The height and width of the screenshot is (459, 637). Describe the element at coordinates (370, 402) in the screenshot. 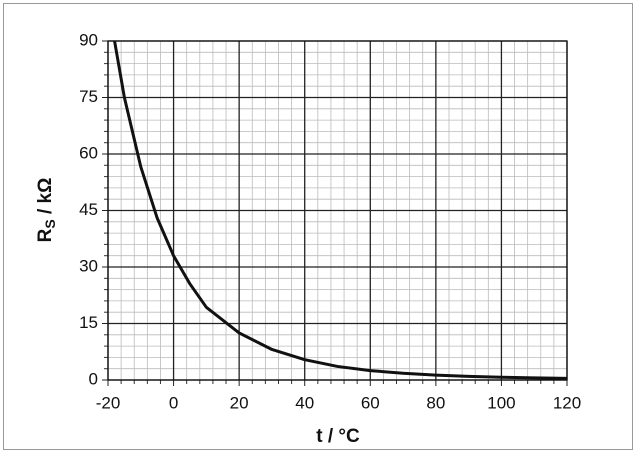

I see `x-tick-label: 60` at that location.